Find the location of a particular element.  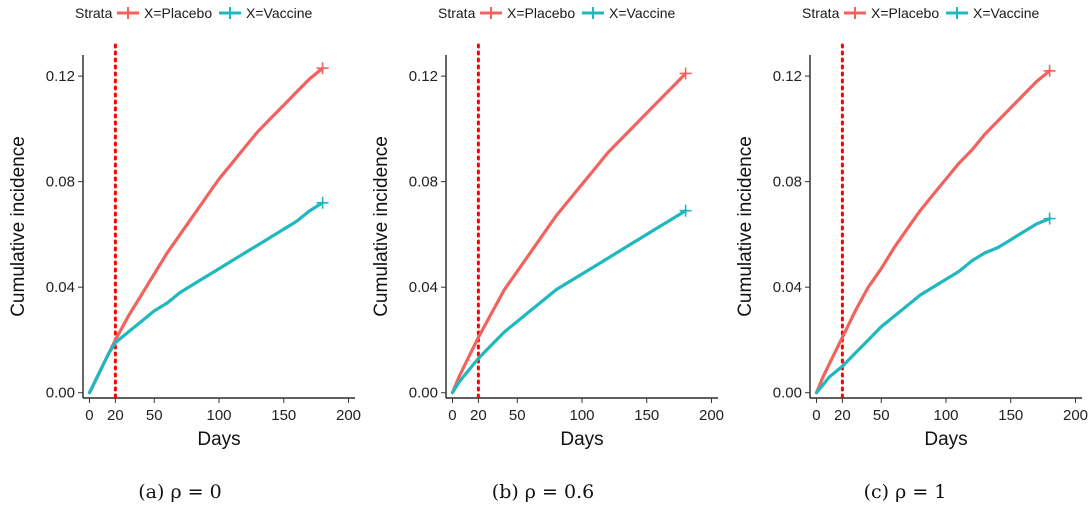

panel-caption: (c) ρ = 1 is located at coordinates (905, 492).